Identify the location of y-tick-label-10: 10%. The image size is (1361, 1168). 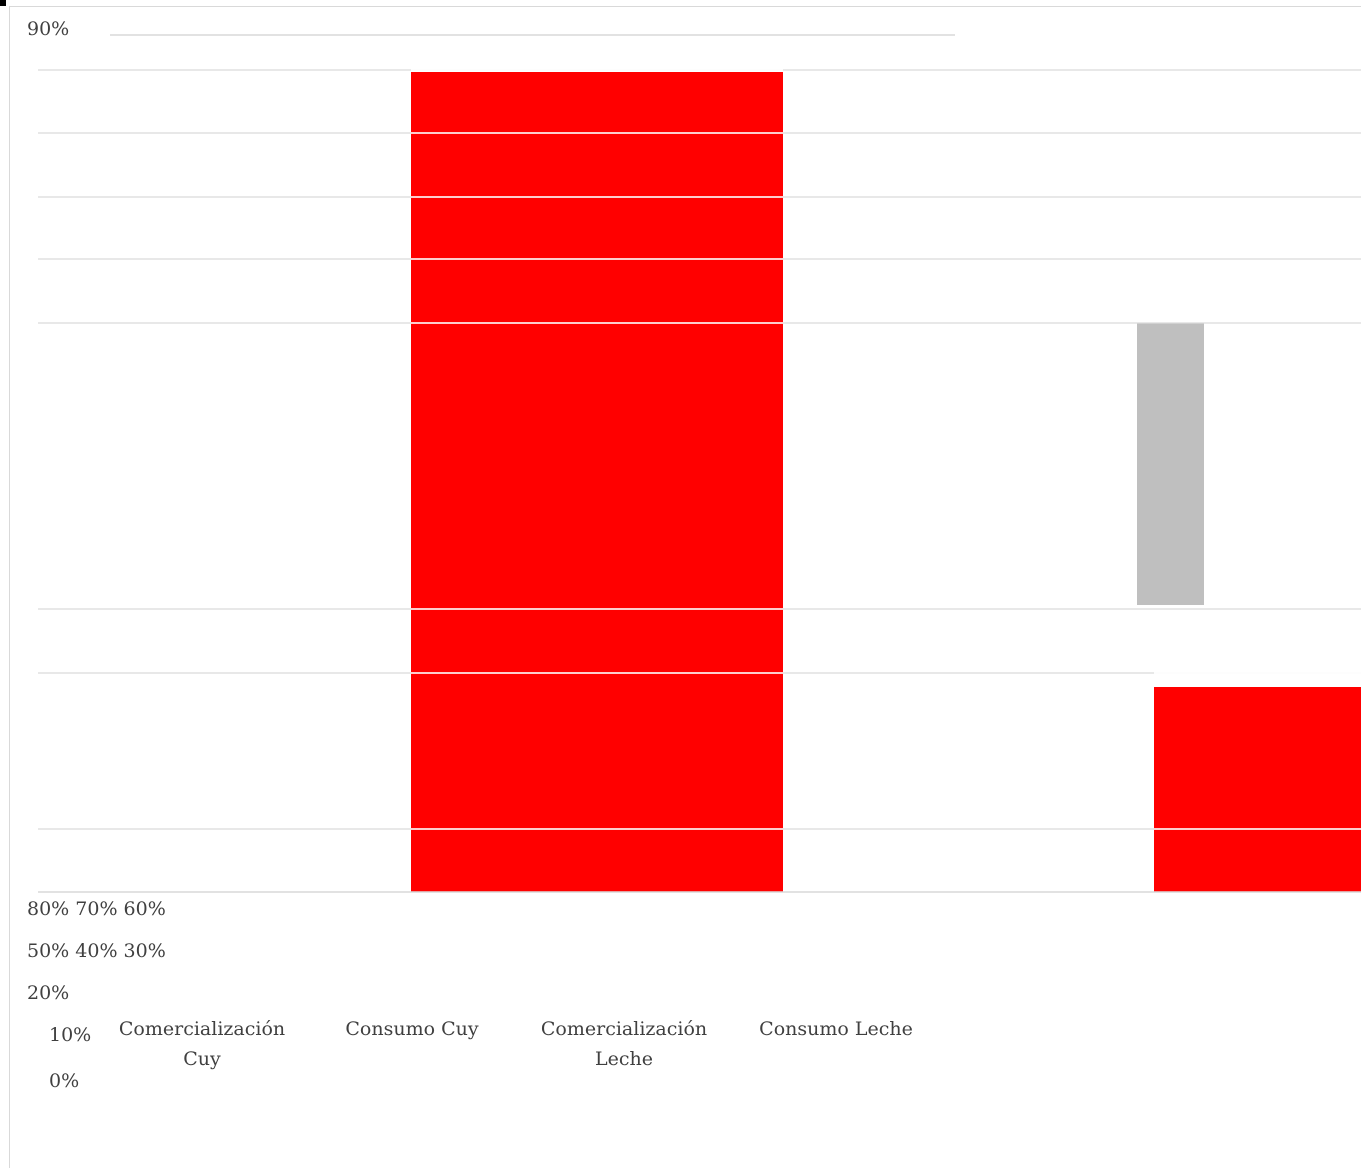
(70, 1035).